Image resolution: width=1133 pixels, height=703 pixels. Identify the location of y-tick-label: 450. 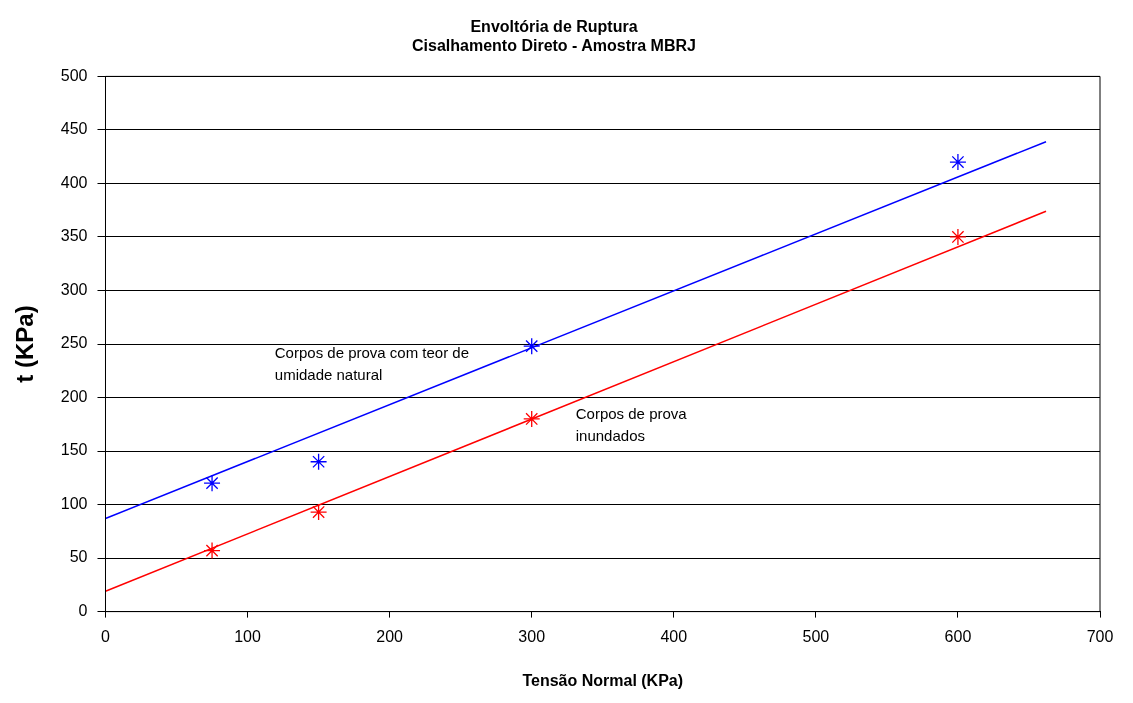
(74, 129).